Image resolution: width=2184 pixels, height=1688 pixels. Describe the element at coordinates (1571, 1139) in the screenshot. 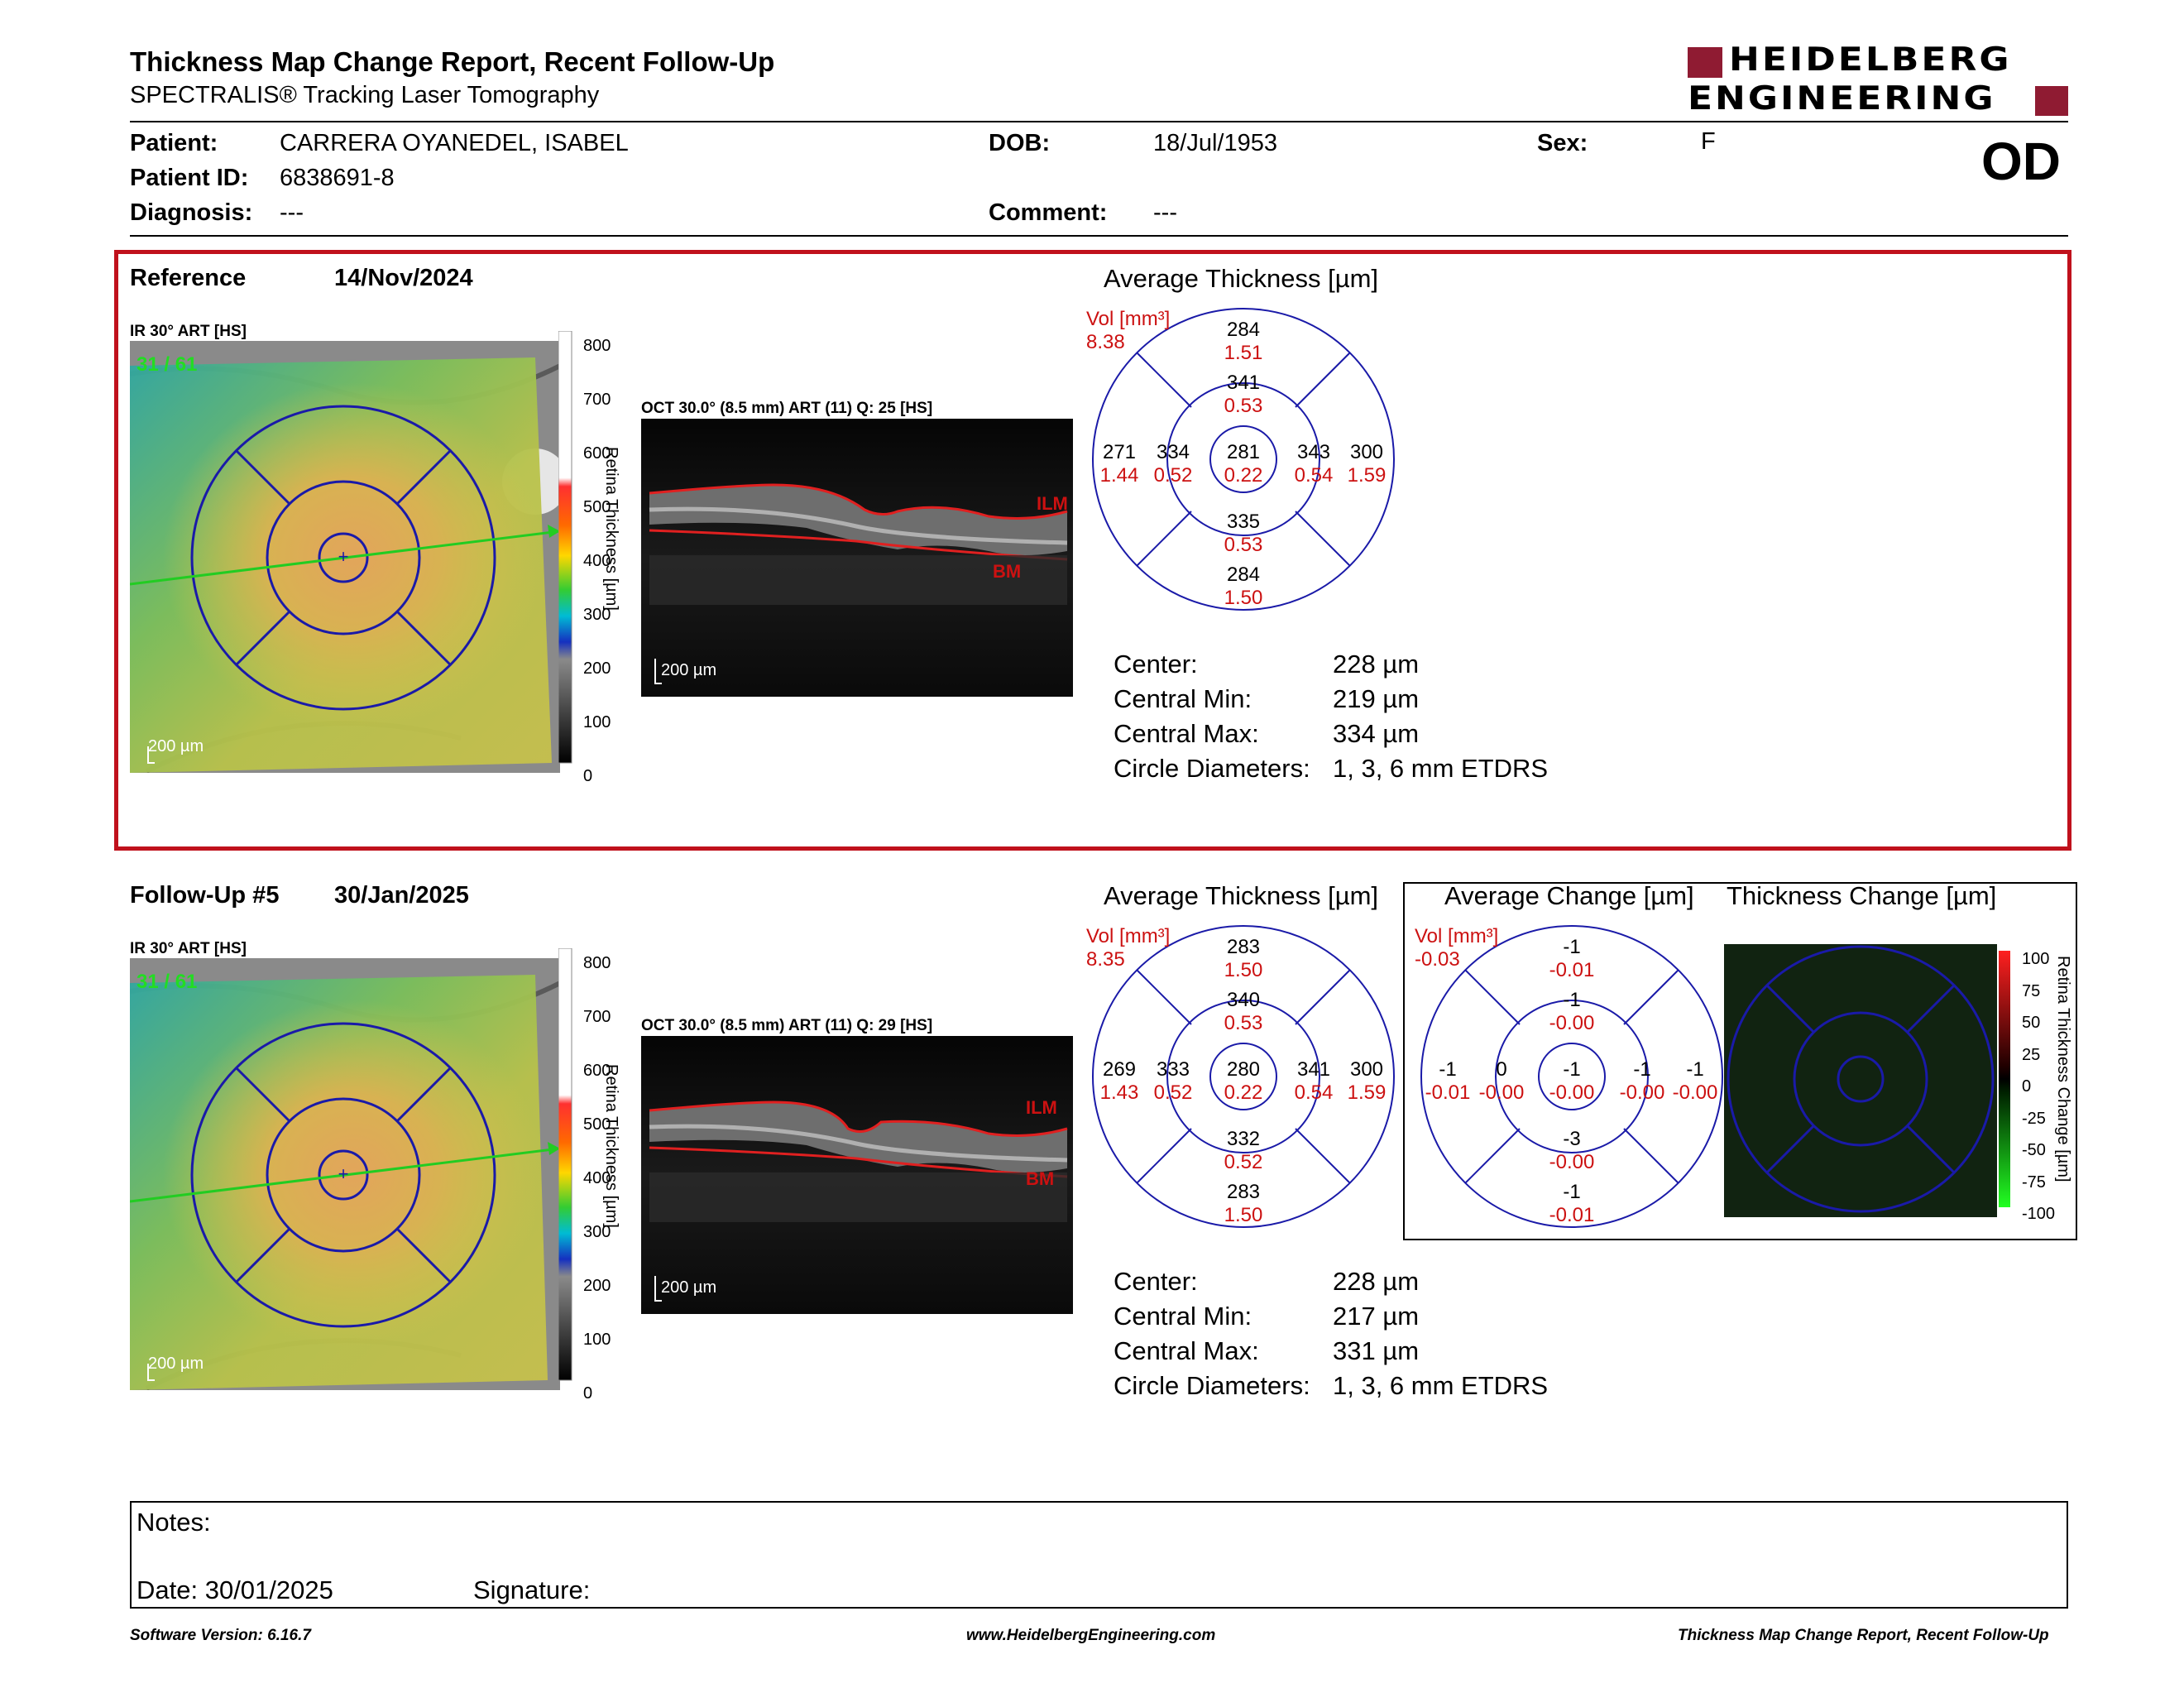

I see `svg-text: -3` at that location.